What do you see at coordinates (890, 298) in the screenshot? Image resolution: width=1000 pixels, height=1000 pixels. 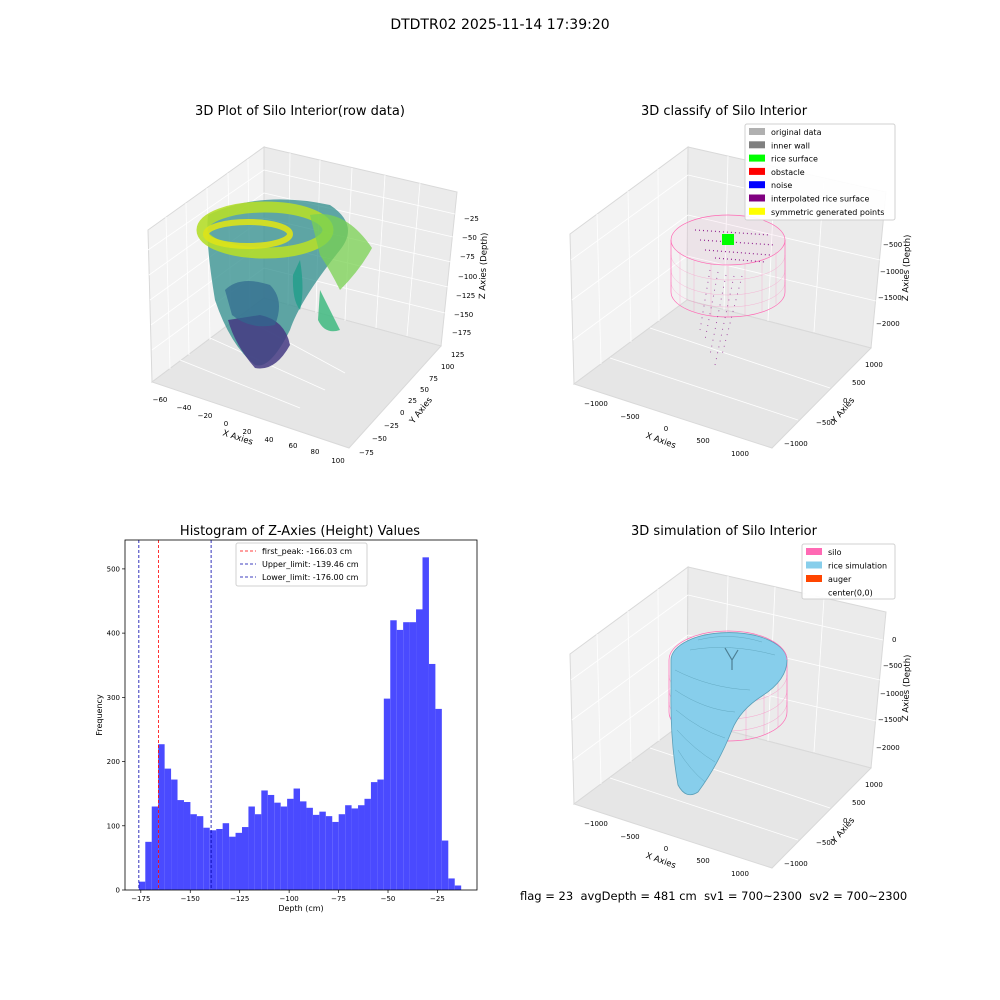 I see `classify-ztick: −1500` at bounding box center [890, 298].